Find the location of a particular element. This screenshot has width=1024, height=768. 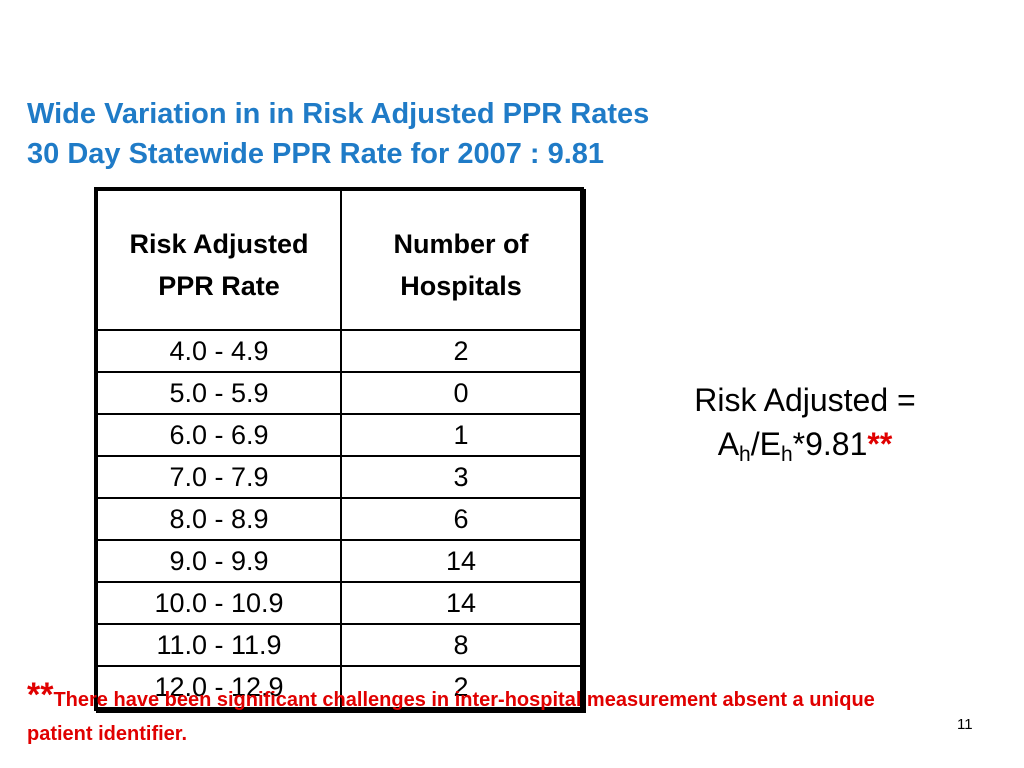

table-row: 10.0 - 10.9 14 is located at coordinates (339, 603).